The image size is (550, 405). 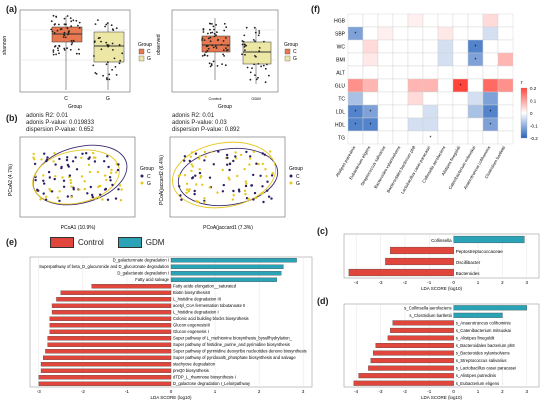 What do you see at coordinates (356, 391) in the screenshot?
I see `x-tick-label: -4` at bounding box center [356, 391].